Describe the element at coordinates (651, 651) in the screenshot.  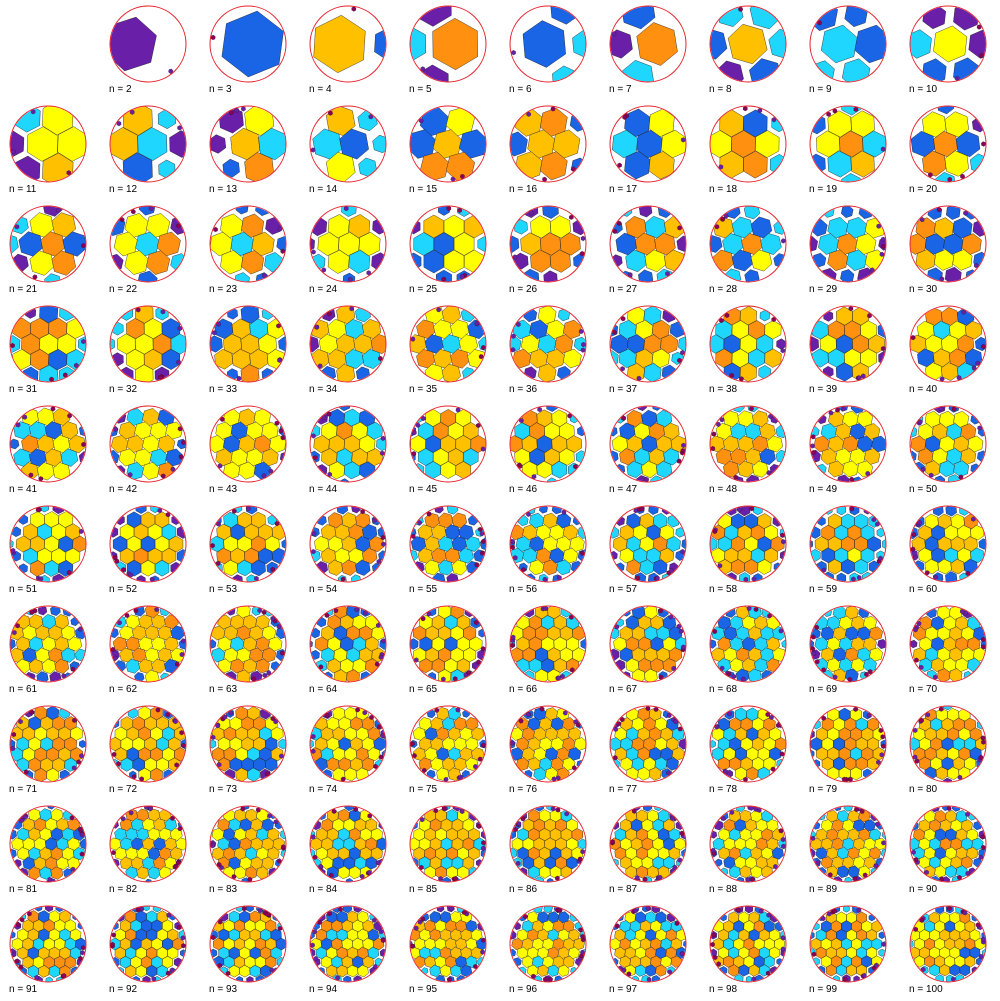
I see `packing-diagram: n = 67` at that location.